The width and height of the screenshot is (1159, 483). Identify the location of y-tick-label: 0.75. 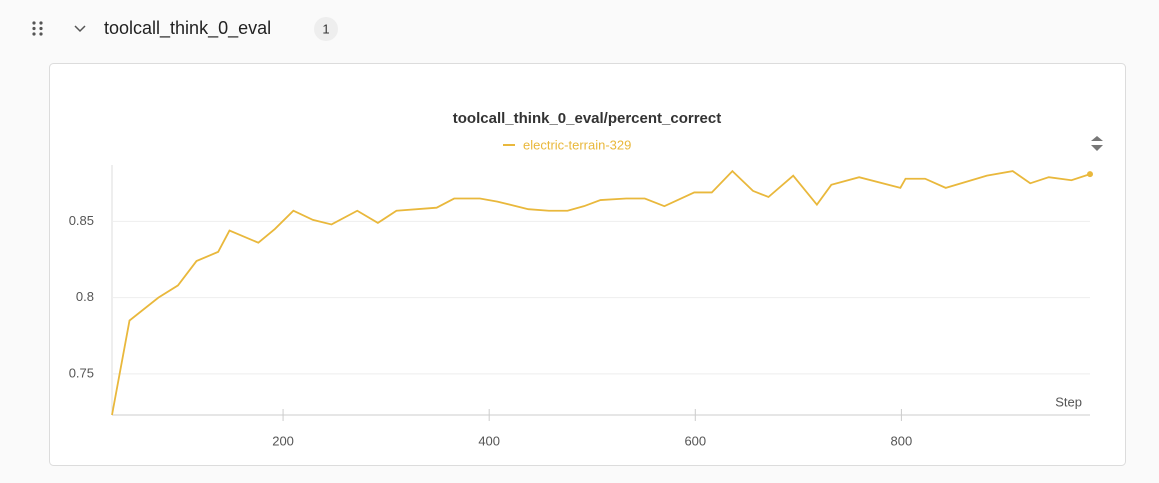
(81, 372).